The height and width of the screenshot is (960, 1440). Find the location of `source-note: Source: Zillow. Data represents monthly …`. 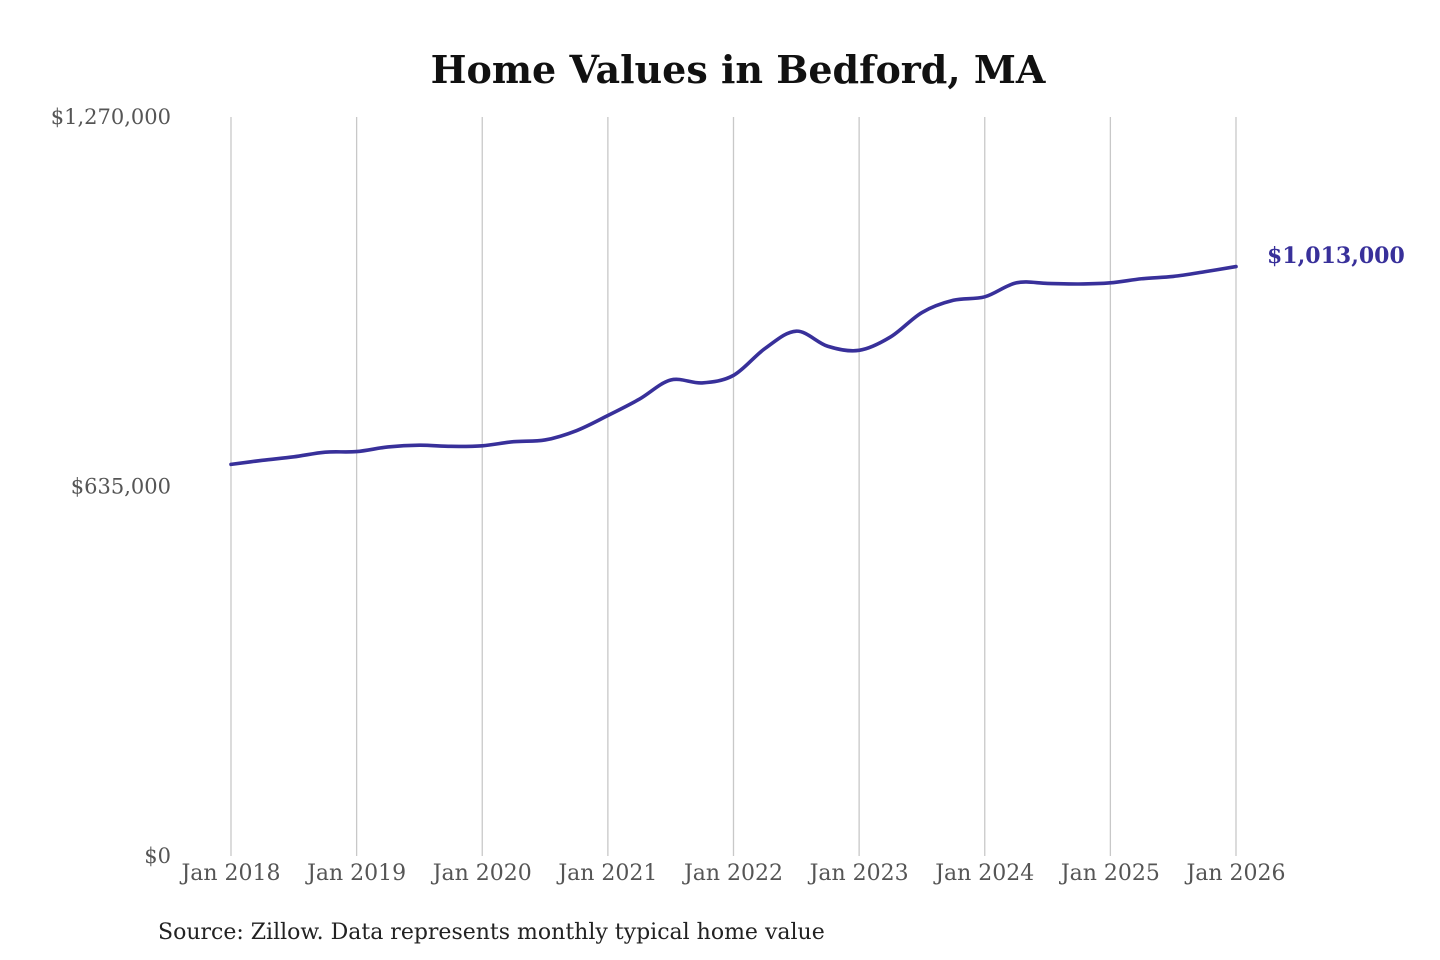

source-note: Source: Zillow. Data represents monthly … is located at coordinates (491, 932).